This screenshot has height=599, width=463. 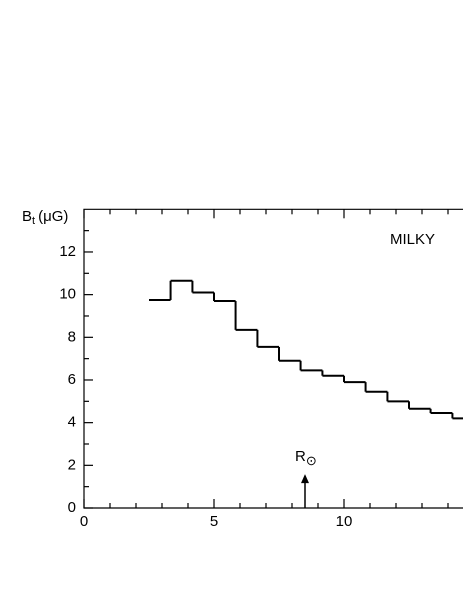 What do you see at coordinates (45, 217) in the screenshot?
I see `y-axis-label: Bt (μG)` at bounding box center [45, 217].